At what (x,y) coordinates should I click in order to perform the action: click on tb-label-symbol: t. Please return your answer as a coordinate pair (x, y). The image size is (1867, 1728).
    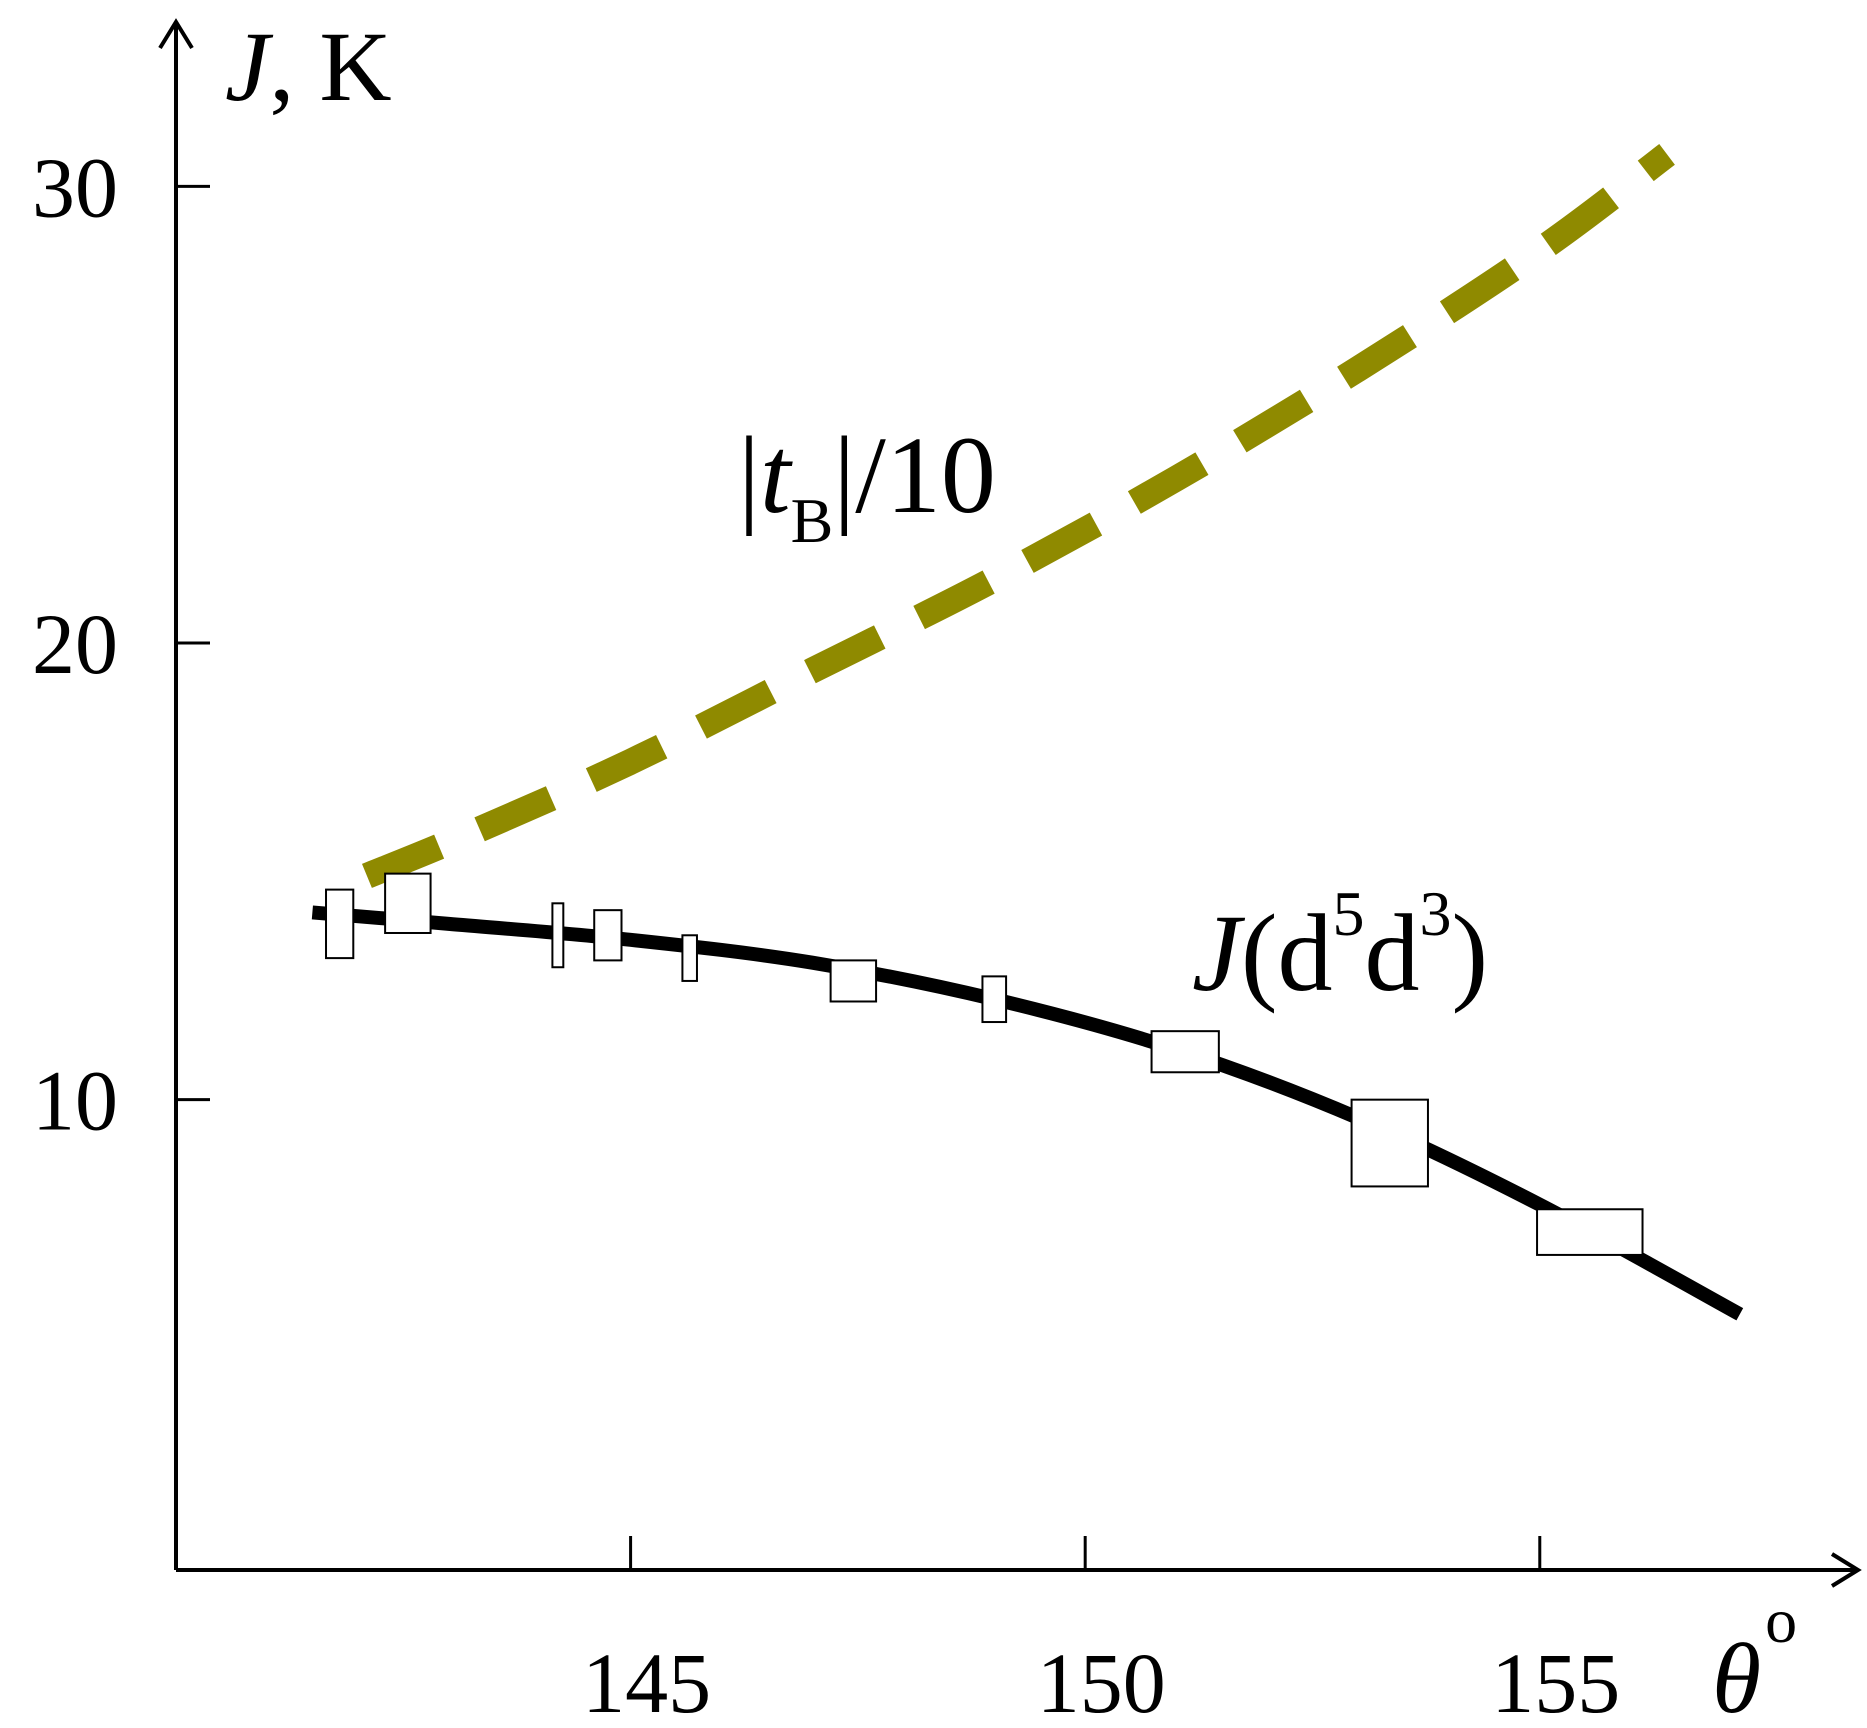
    Looking at the image, I should click on (776, 475).